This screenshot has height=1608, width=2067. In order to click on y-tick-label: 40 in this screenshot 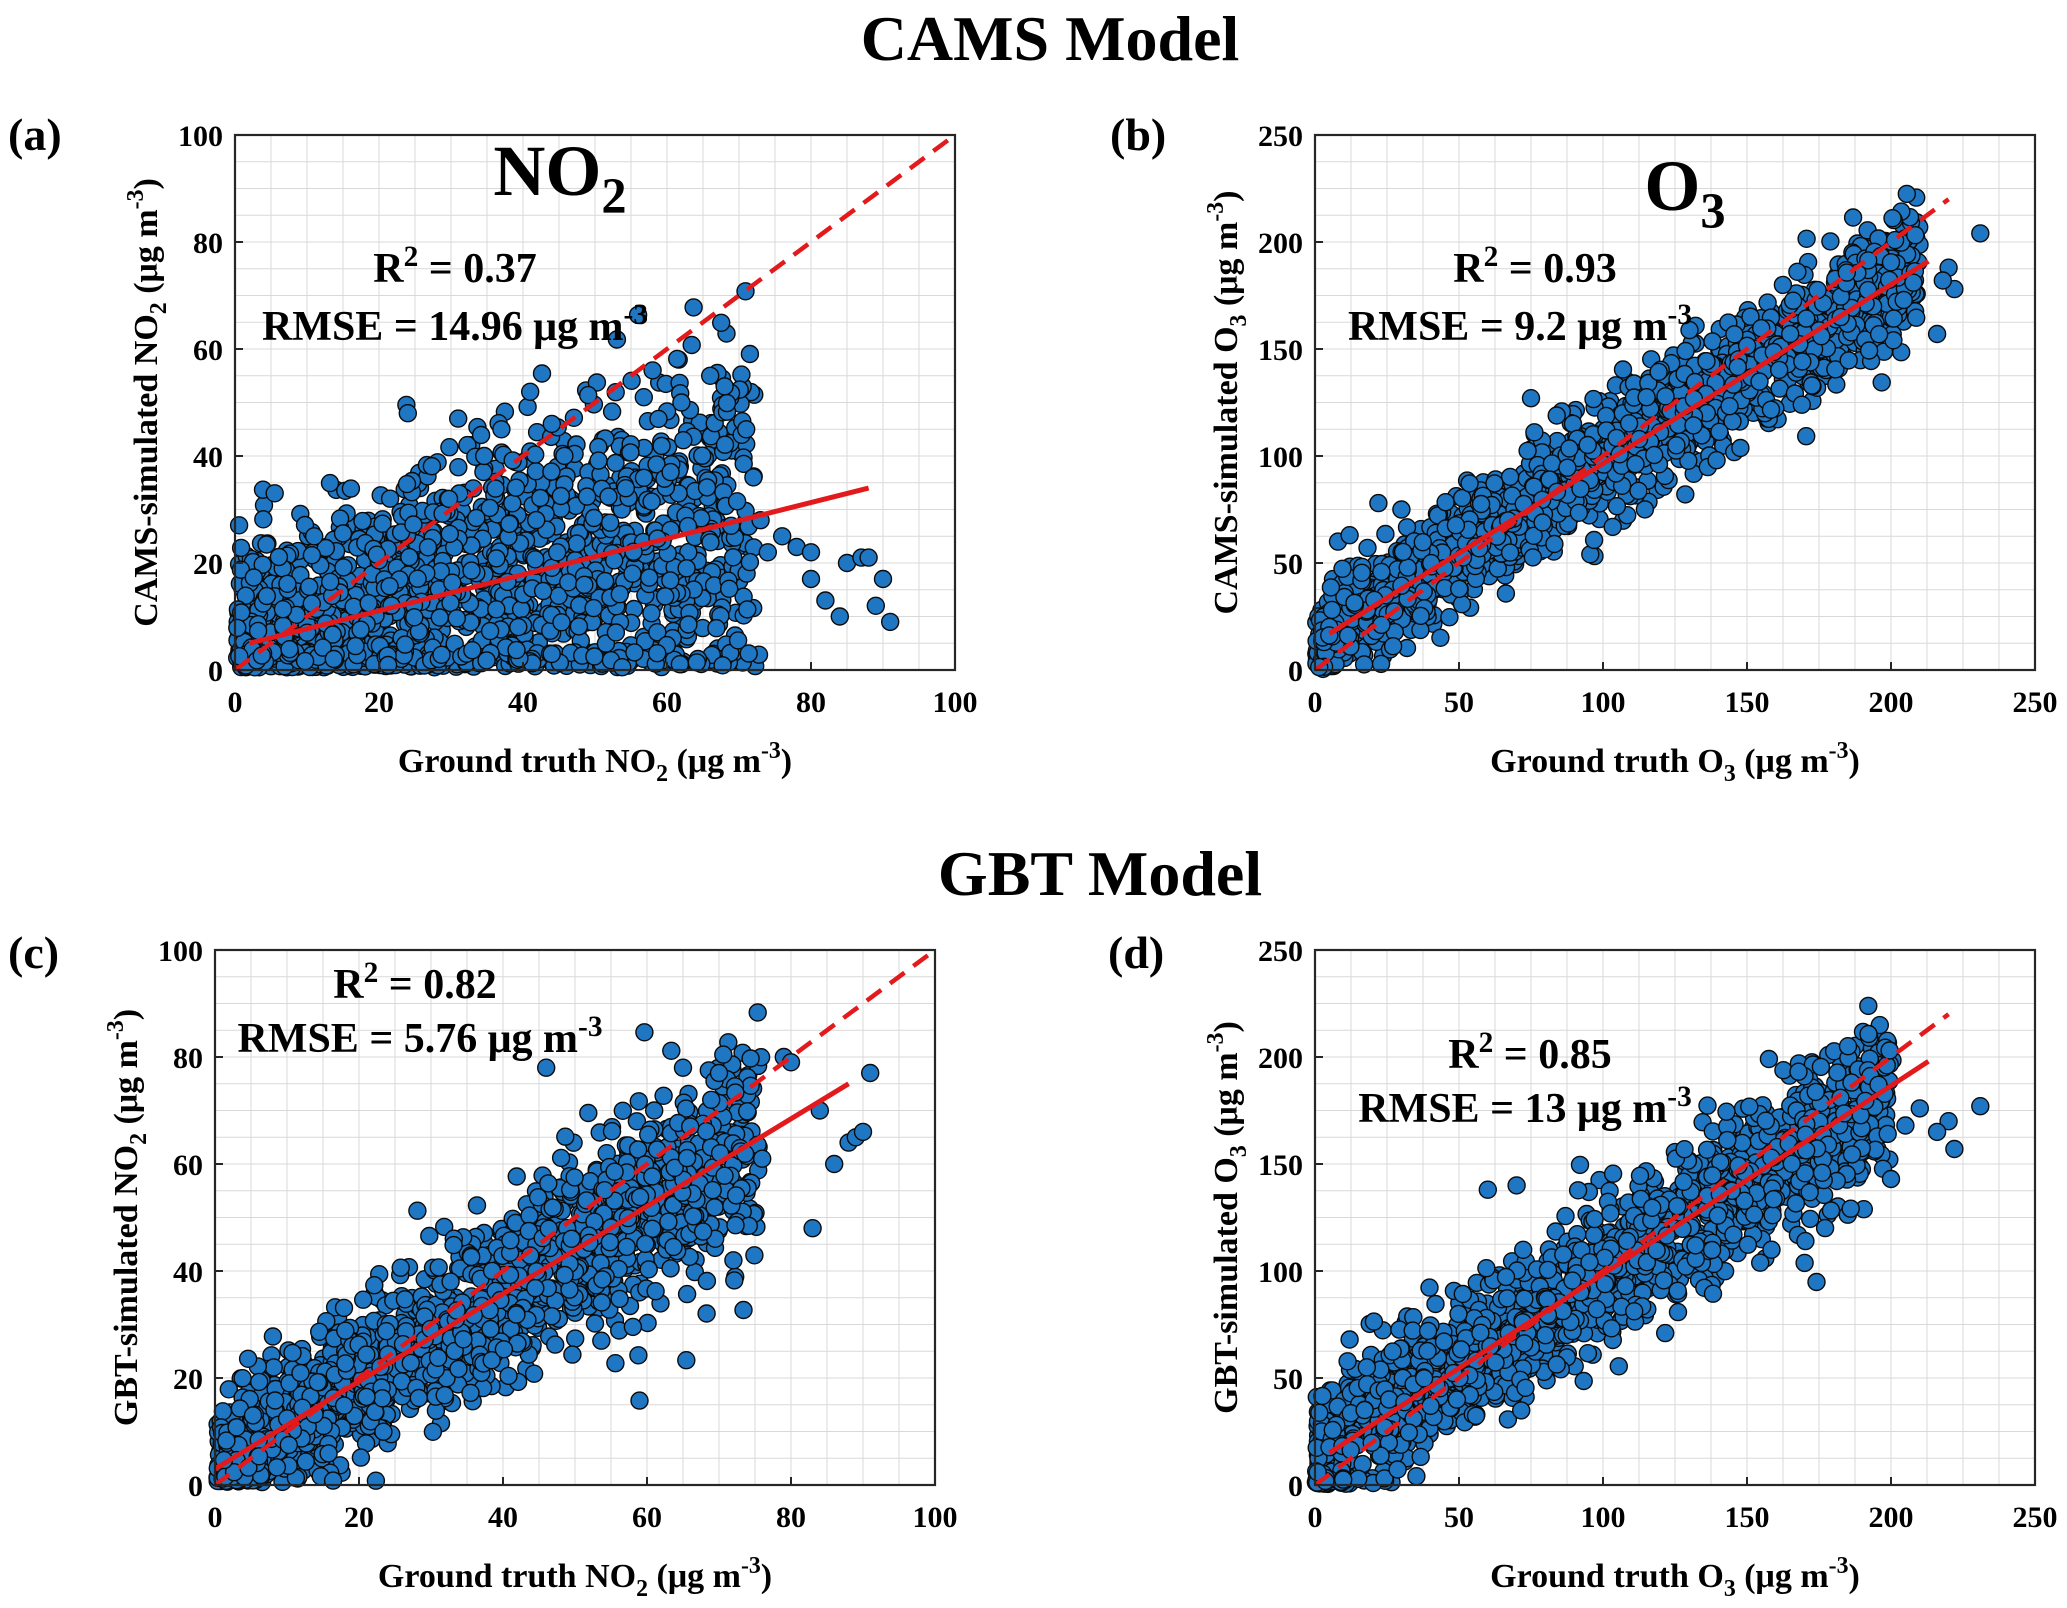, I will do `click(208, 457)`.